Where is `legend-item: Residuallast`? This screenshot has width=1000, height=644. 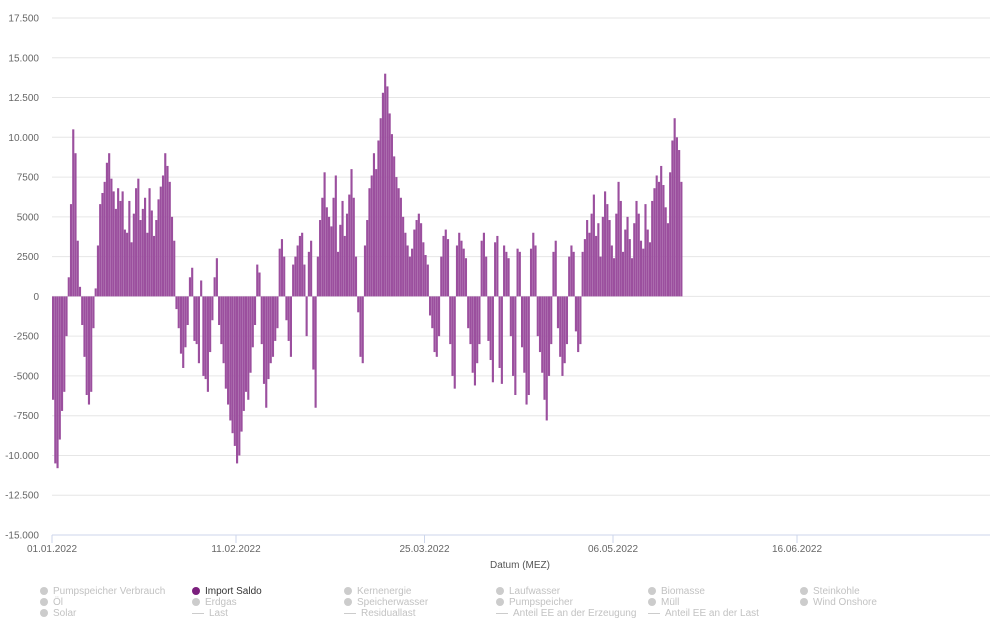 legend-item: Residuallast is located at coordinates (379, 613).